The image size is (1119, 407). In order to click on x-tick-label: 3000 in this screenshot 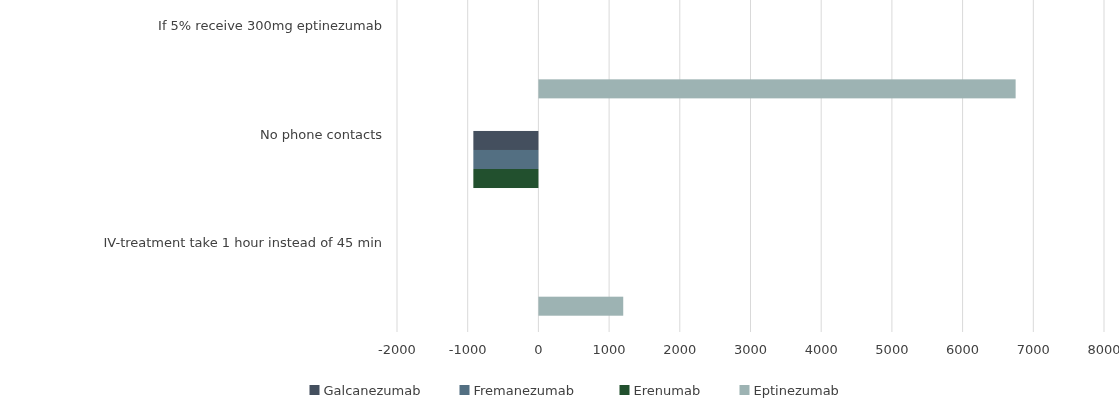, I will do `click(750, 349)`.